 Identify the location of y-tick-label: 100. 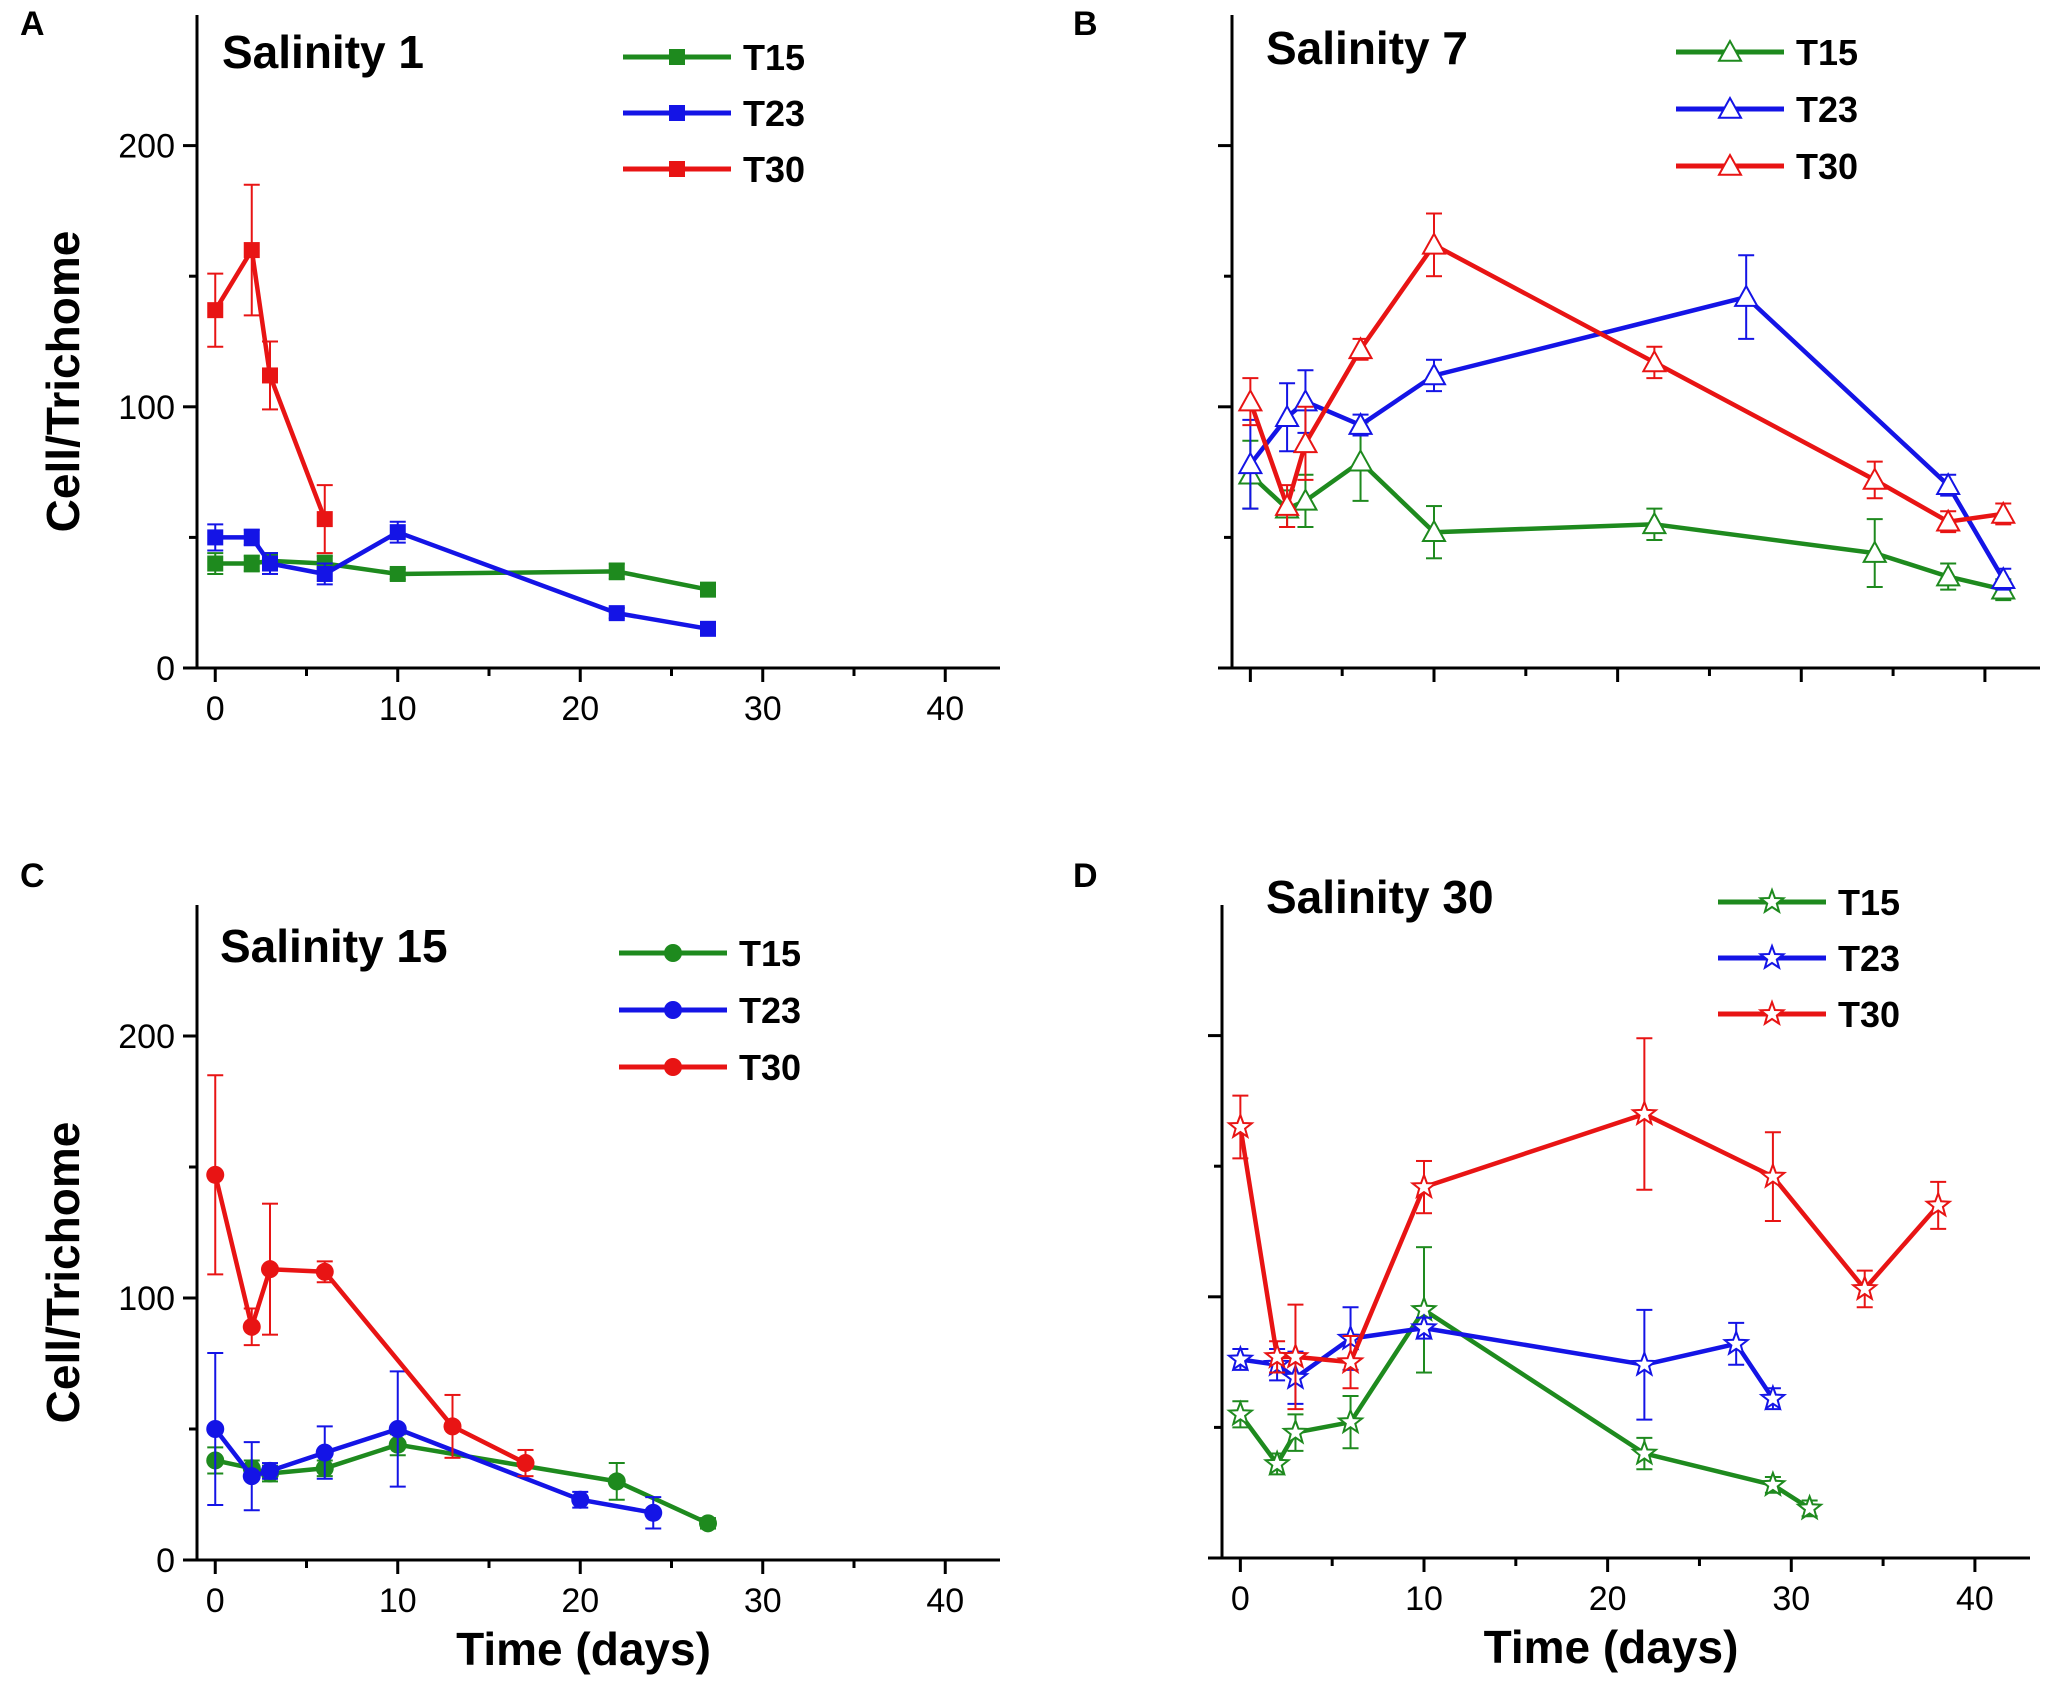
(146, 408).